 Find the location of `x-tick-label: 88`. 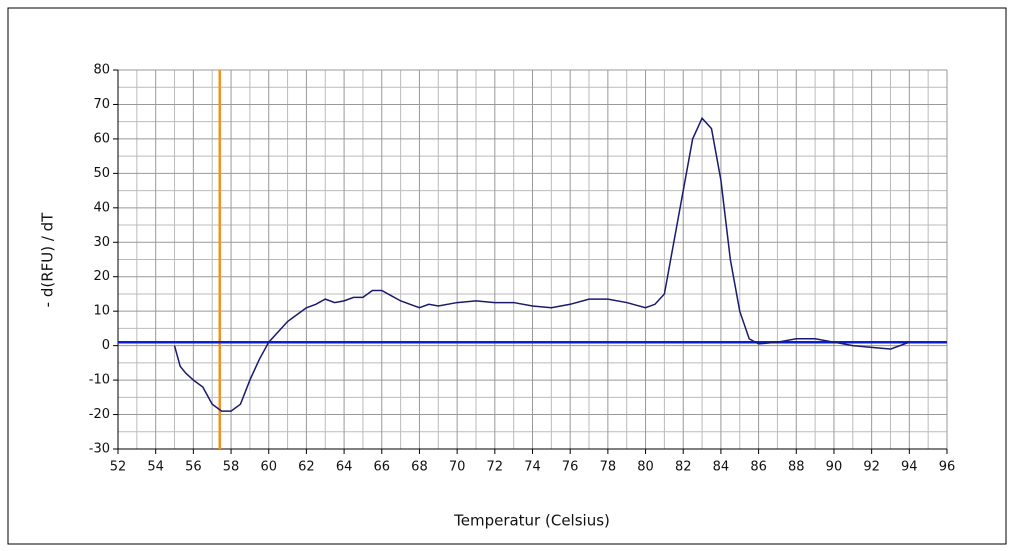

x-tick-label: 88 is located at coordinates (796, 467).